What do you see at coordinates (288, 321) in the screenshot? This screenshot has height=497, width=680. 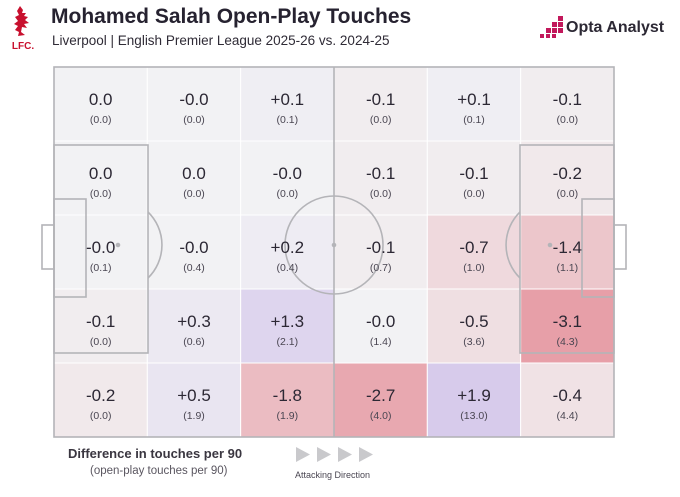 I see `cell-difference-label: +1.3` at bounding box center [288, 321].